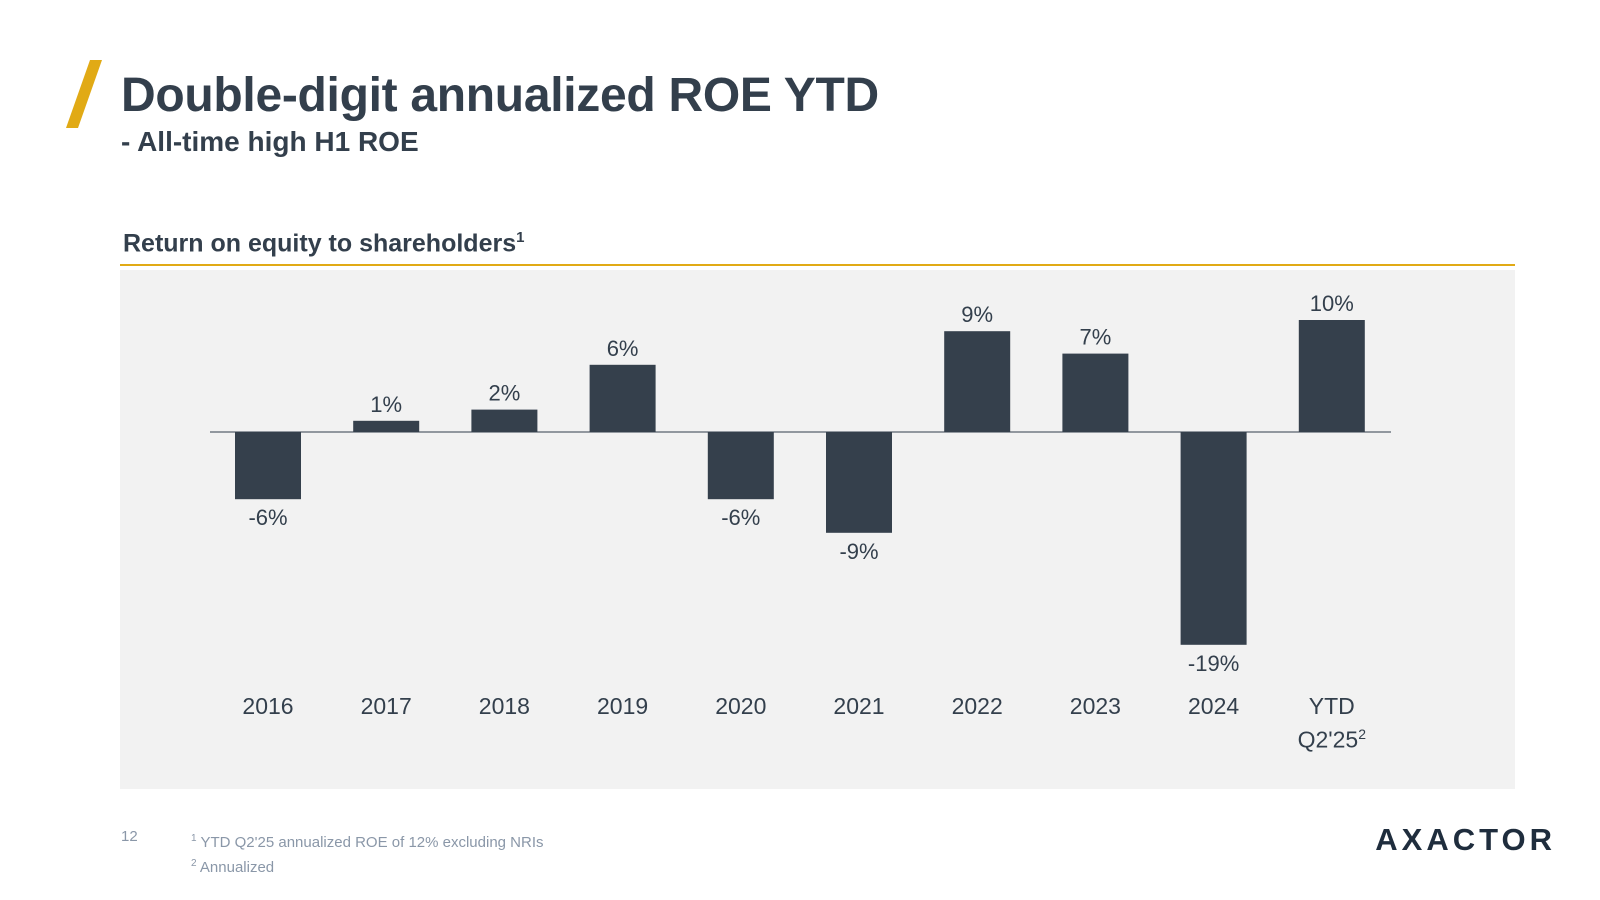 The image size is (1600, 900). What do you see at coordinates (386, 426) in the screenshot?
I see `bar-2017` at bounding box center [386, 426].